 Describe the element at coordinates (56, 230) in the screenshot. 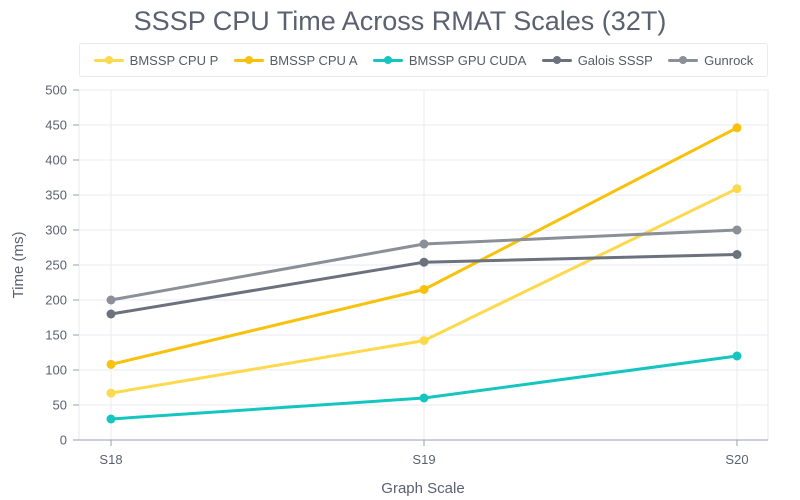

I see `y-tick-label: 300` at that location.